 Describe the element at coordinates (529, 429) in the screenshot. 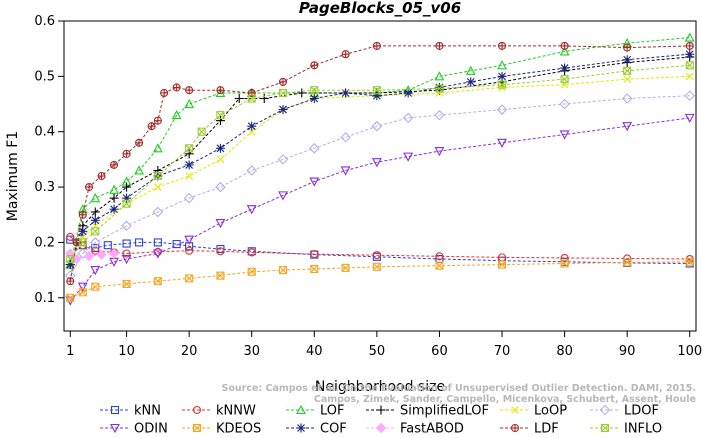

I see `legend-item-ldf: LDF` at that location.